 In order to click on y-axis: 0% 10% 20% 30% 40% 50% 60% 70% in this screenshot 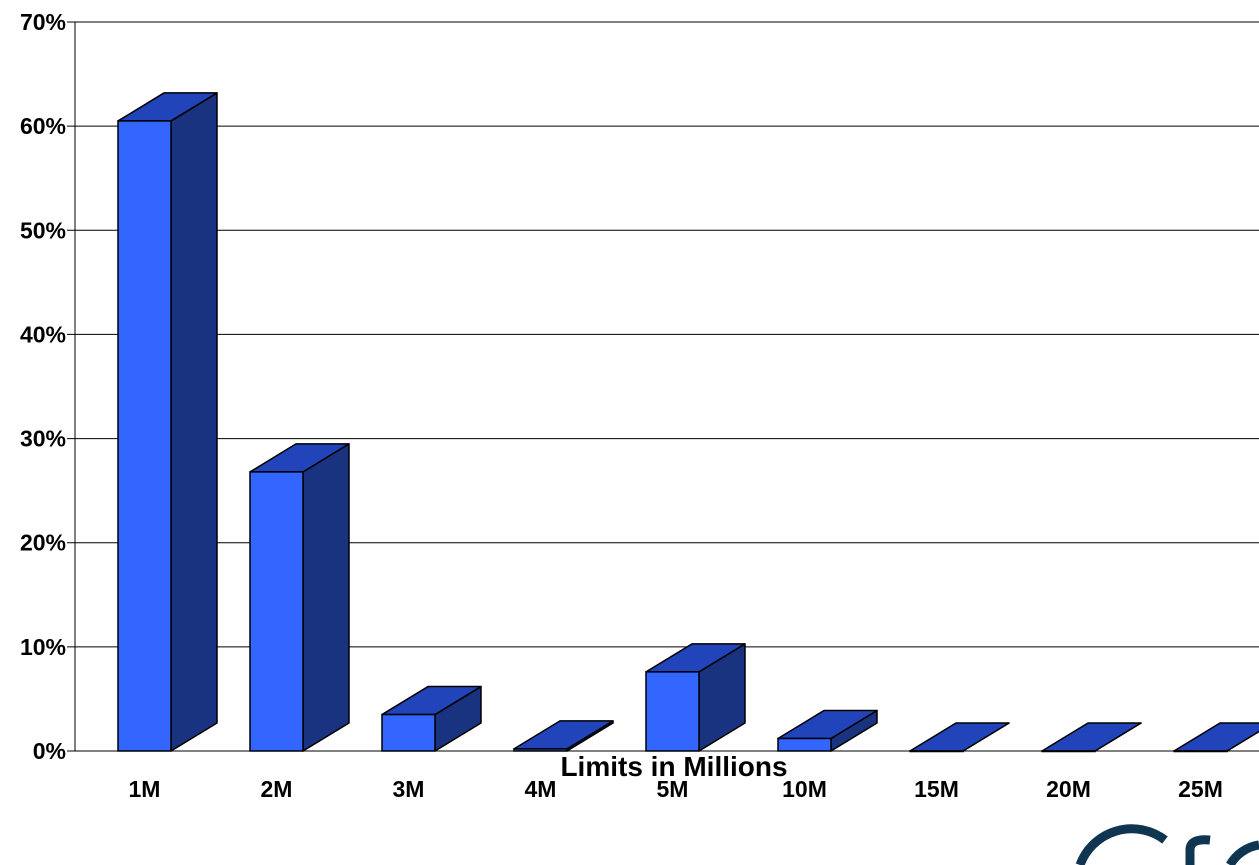, I will do `click(48, 386)`.